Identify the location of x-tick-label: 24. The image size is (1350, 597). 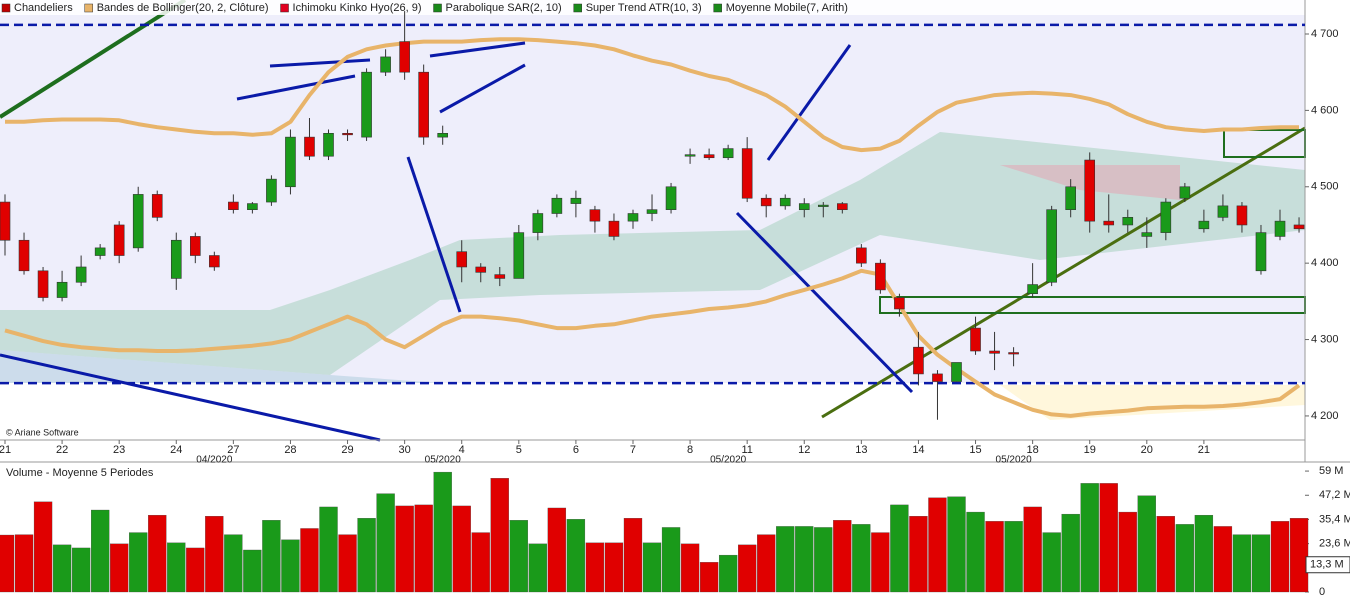
(176, 450).